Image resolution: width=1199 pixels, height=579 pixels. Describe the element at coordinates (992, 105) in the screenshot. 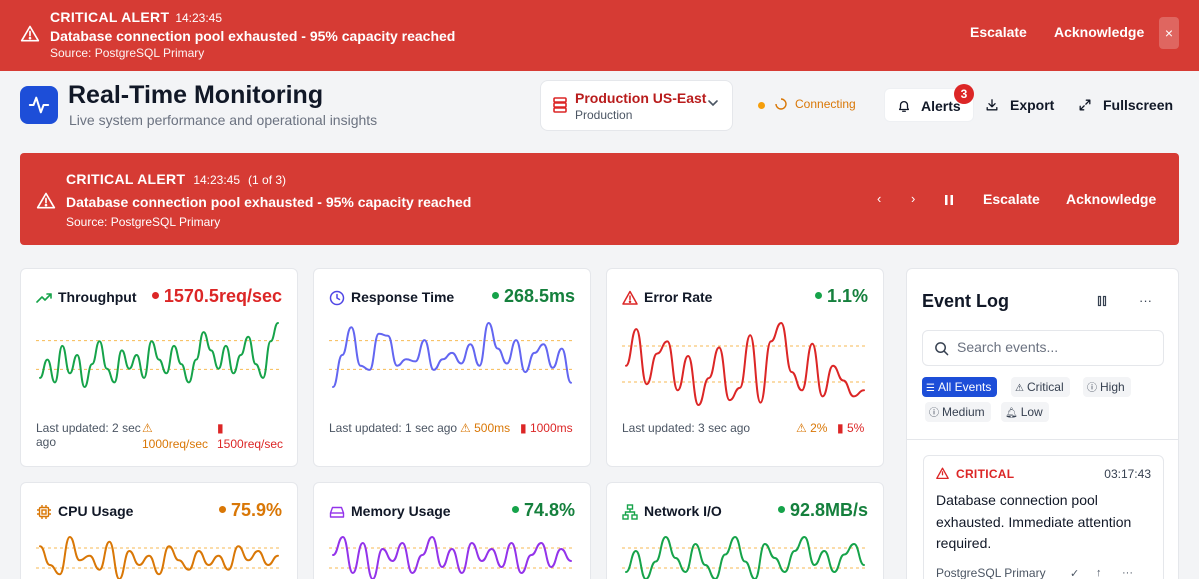

I see `download-icon` at that location.